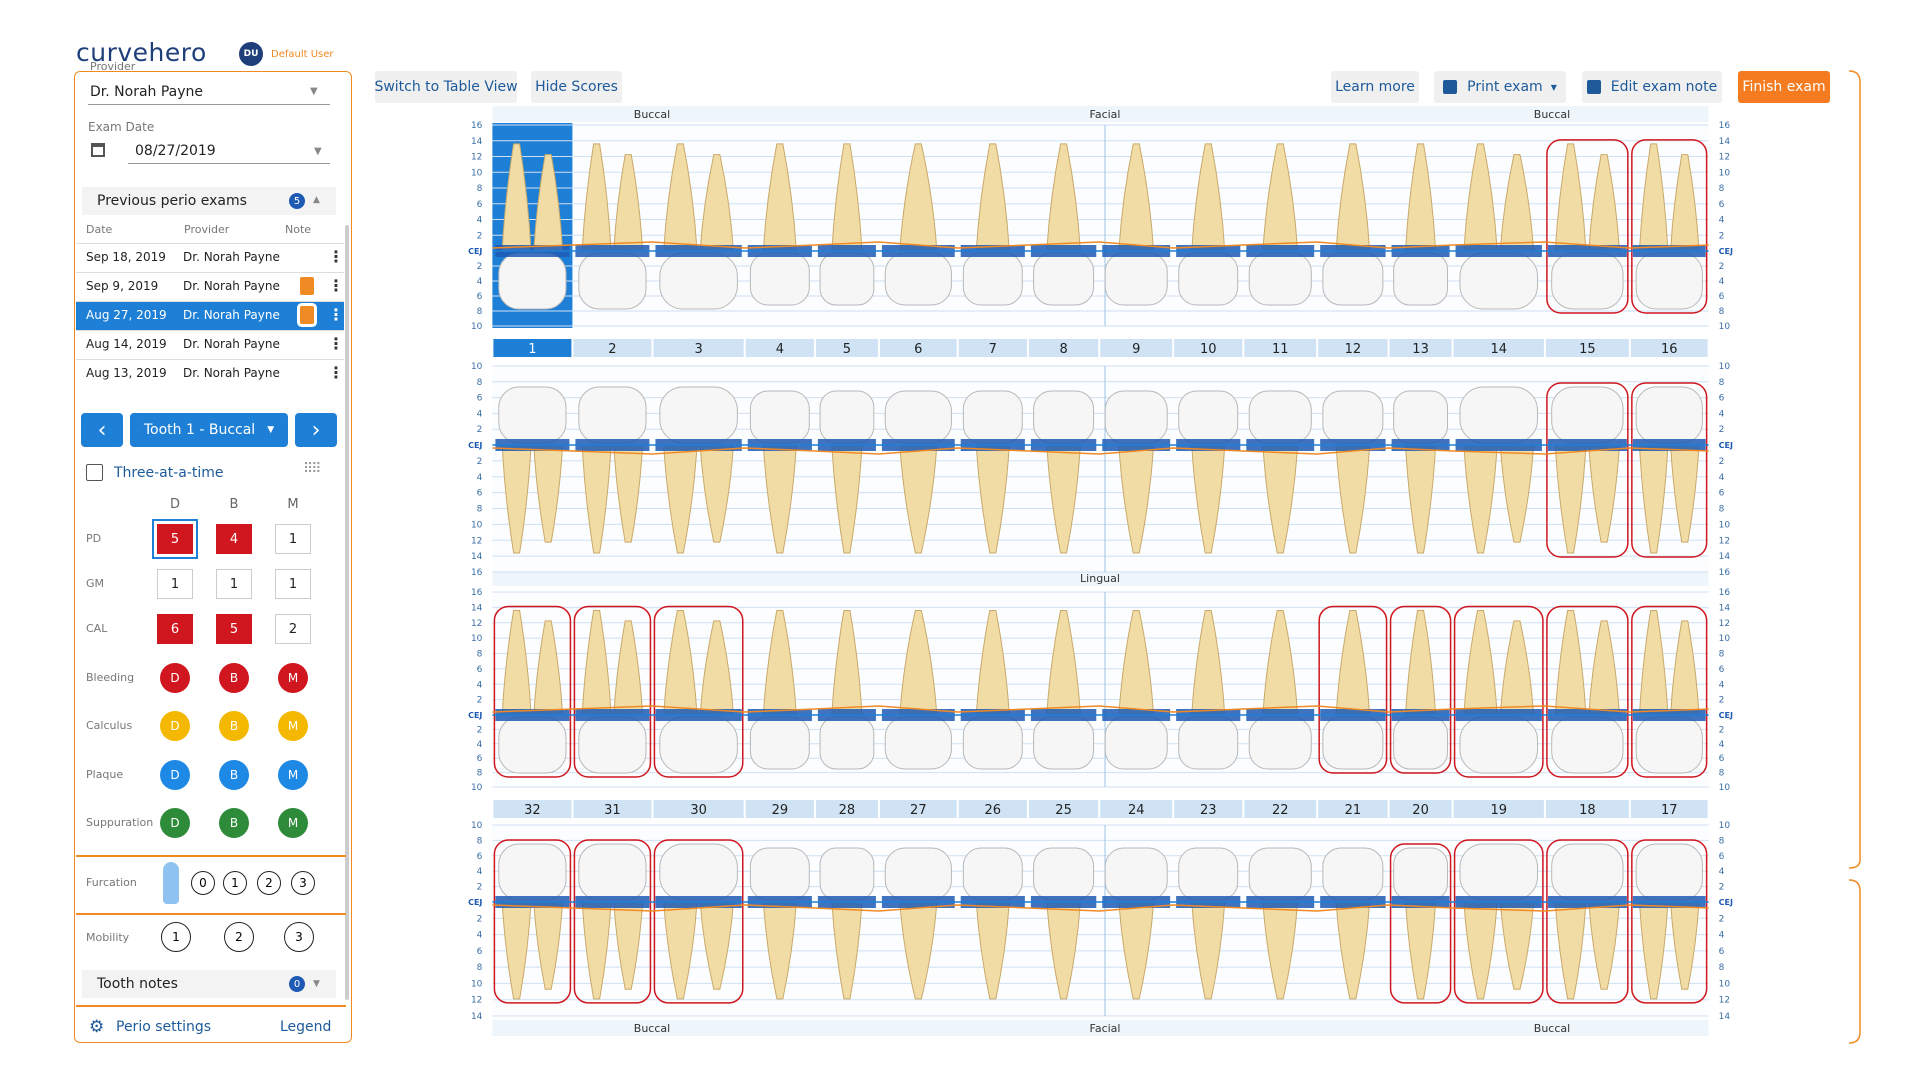 The height and width of the screenshot is (1080, 1920). What do you see at coordinates (480, 670) in the screenshot?
I see `y-tick-label: 6` at bounding box center [480, 670].